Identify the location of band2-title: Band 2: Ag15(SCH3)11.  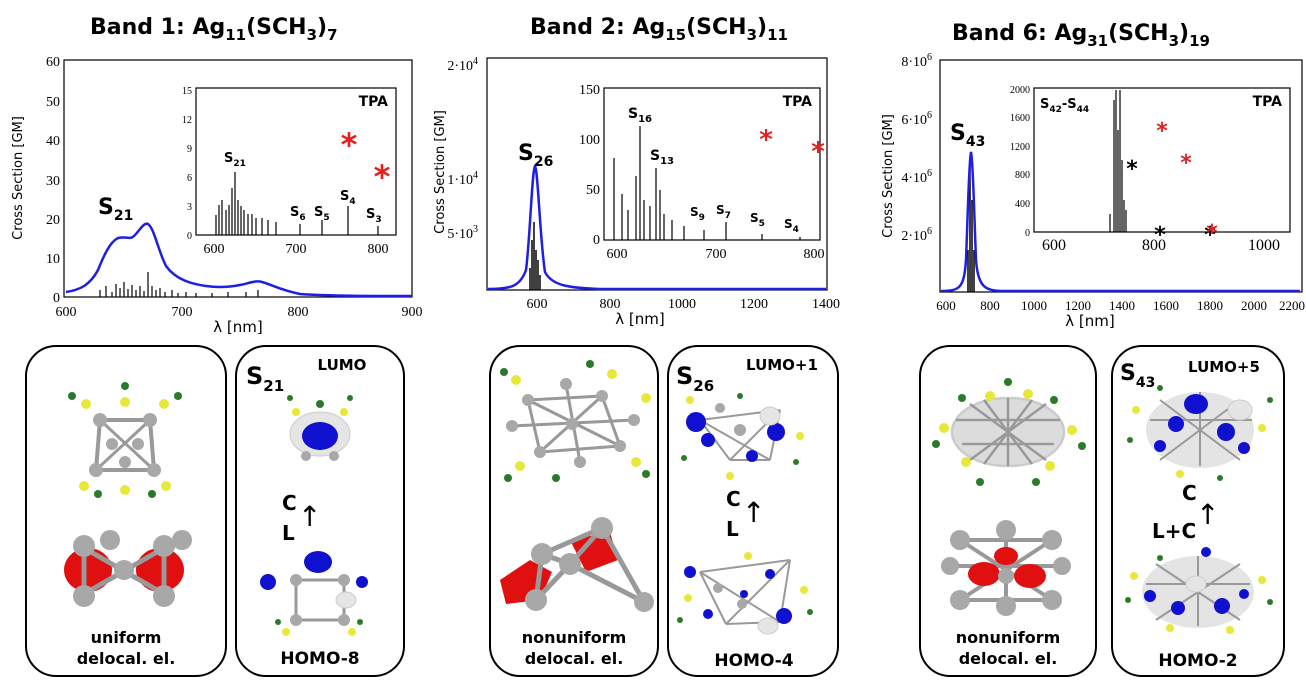
(659, 29).